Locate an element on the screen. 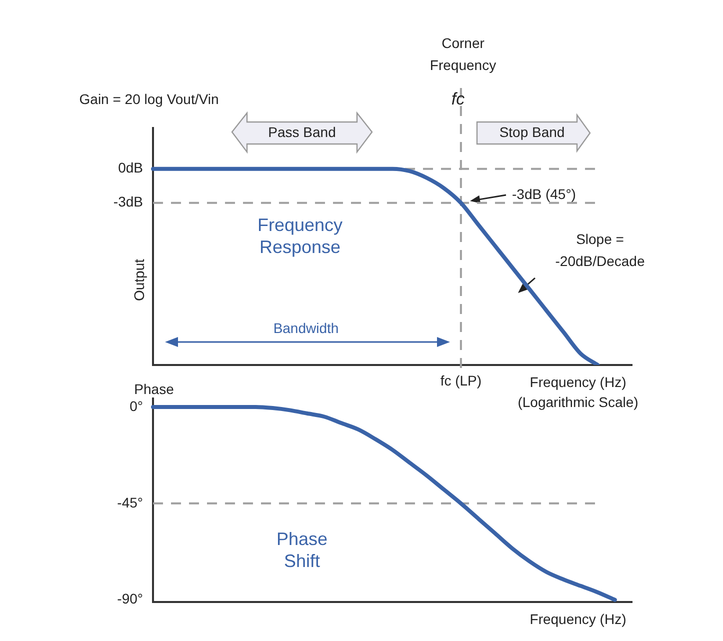 The image size is (723, 641). annotation: Frequency Response is located at coordinates (300, 235).